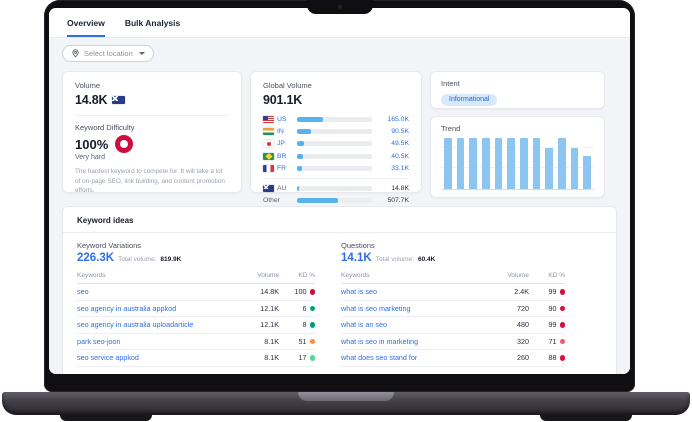 The height and width of the screenshot is (422, 692). I want to click on tab-overview: Overview, so click(86, 22).